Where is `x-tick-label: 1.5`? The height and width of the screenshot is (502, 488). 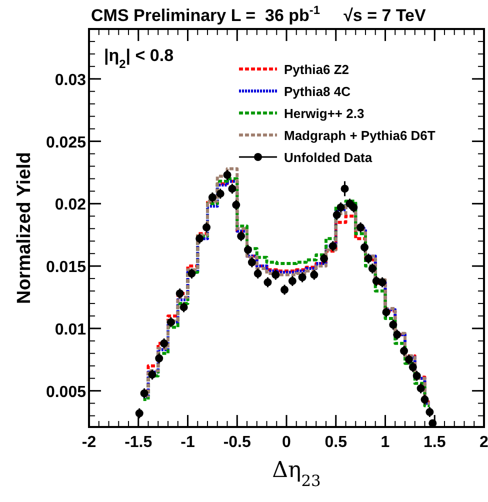
x-tick-label: 1.5 is located at coordinates (435, 442).